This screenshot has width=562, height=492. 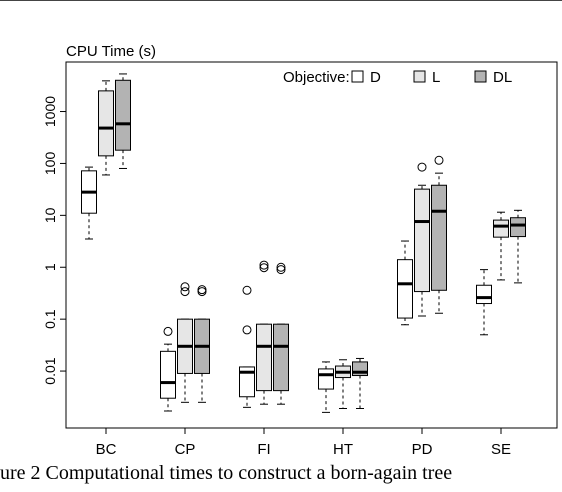 I want to click on box-D-PD, so click(x=405, y=283).